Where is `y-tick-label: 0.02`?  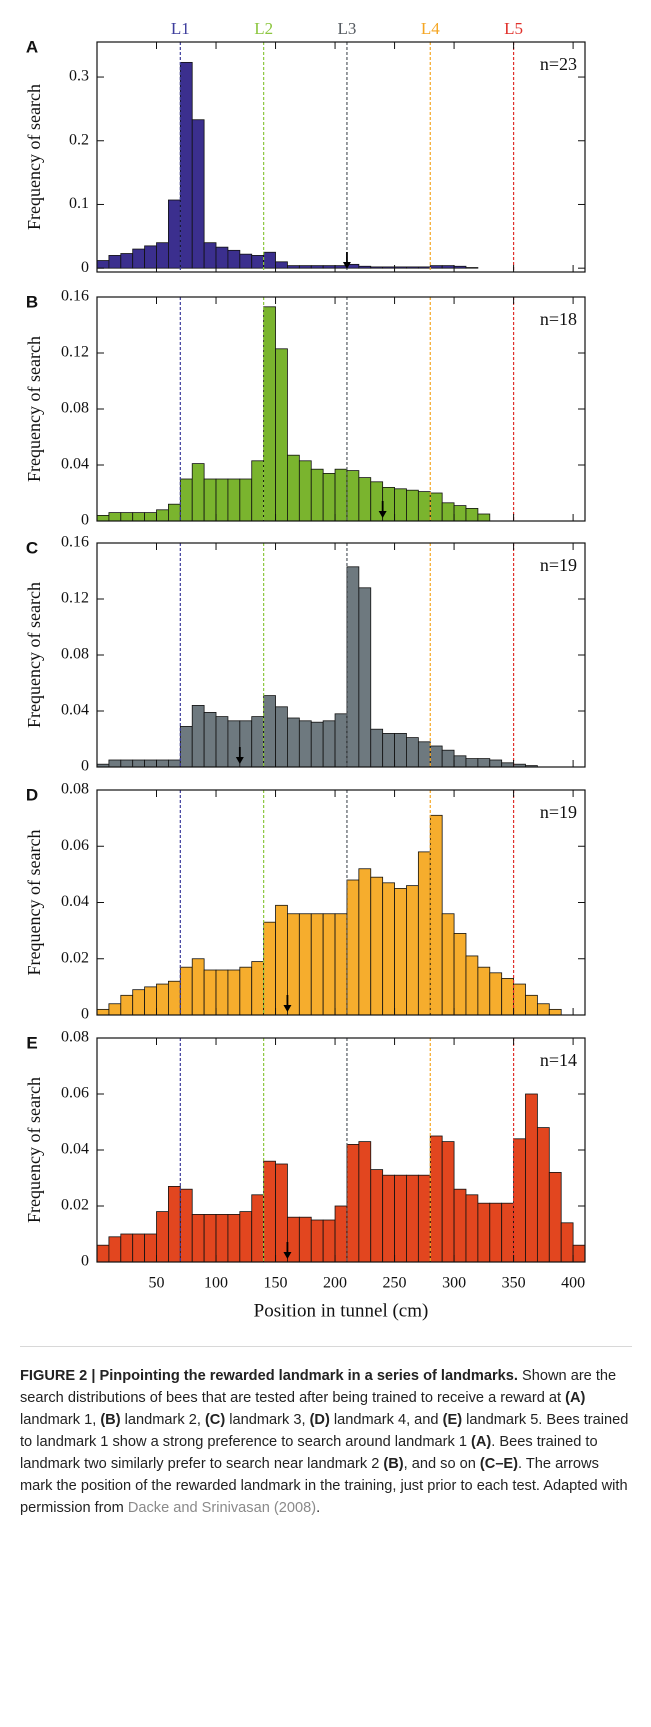 y-tick-label: 0.02 is located at coordinates (75, 957).